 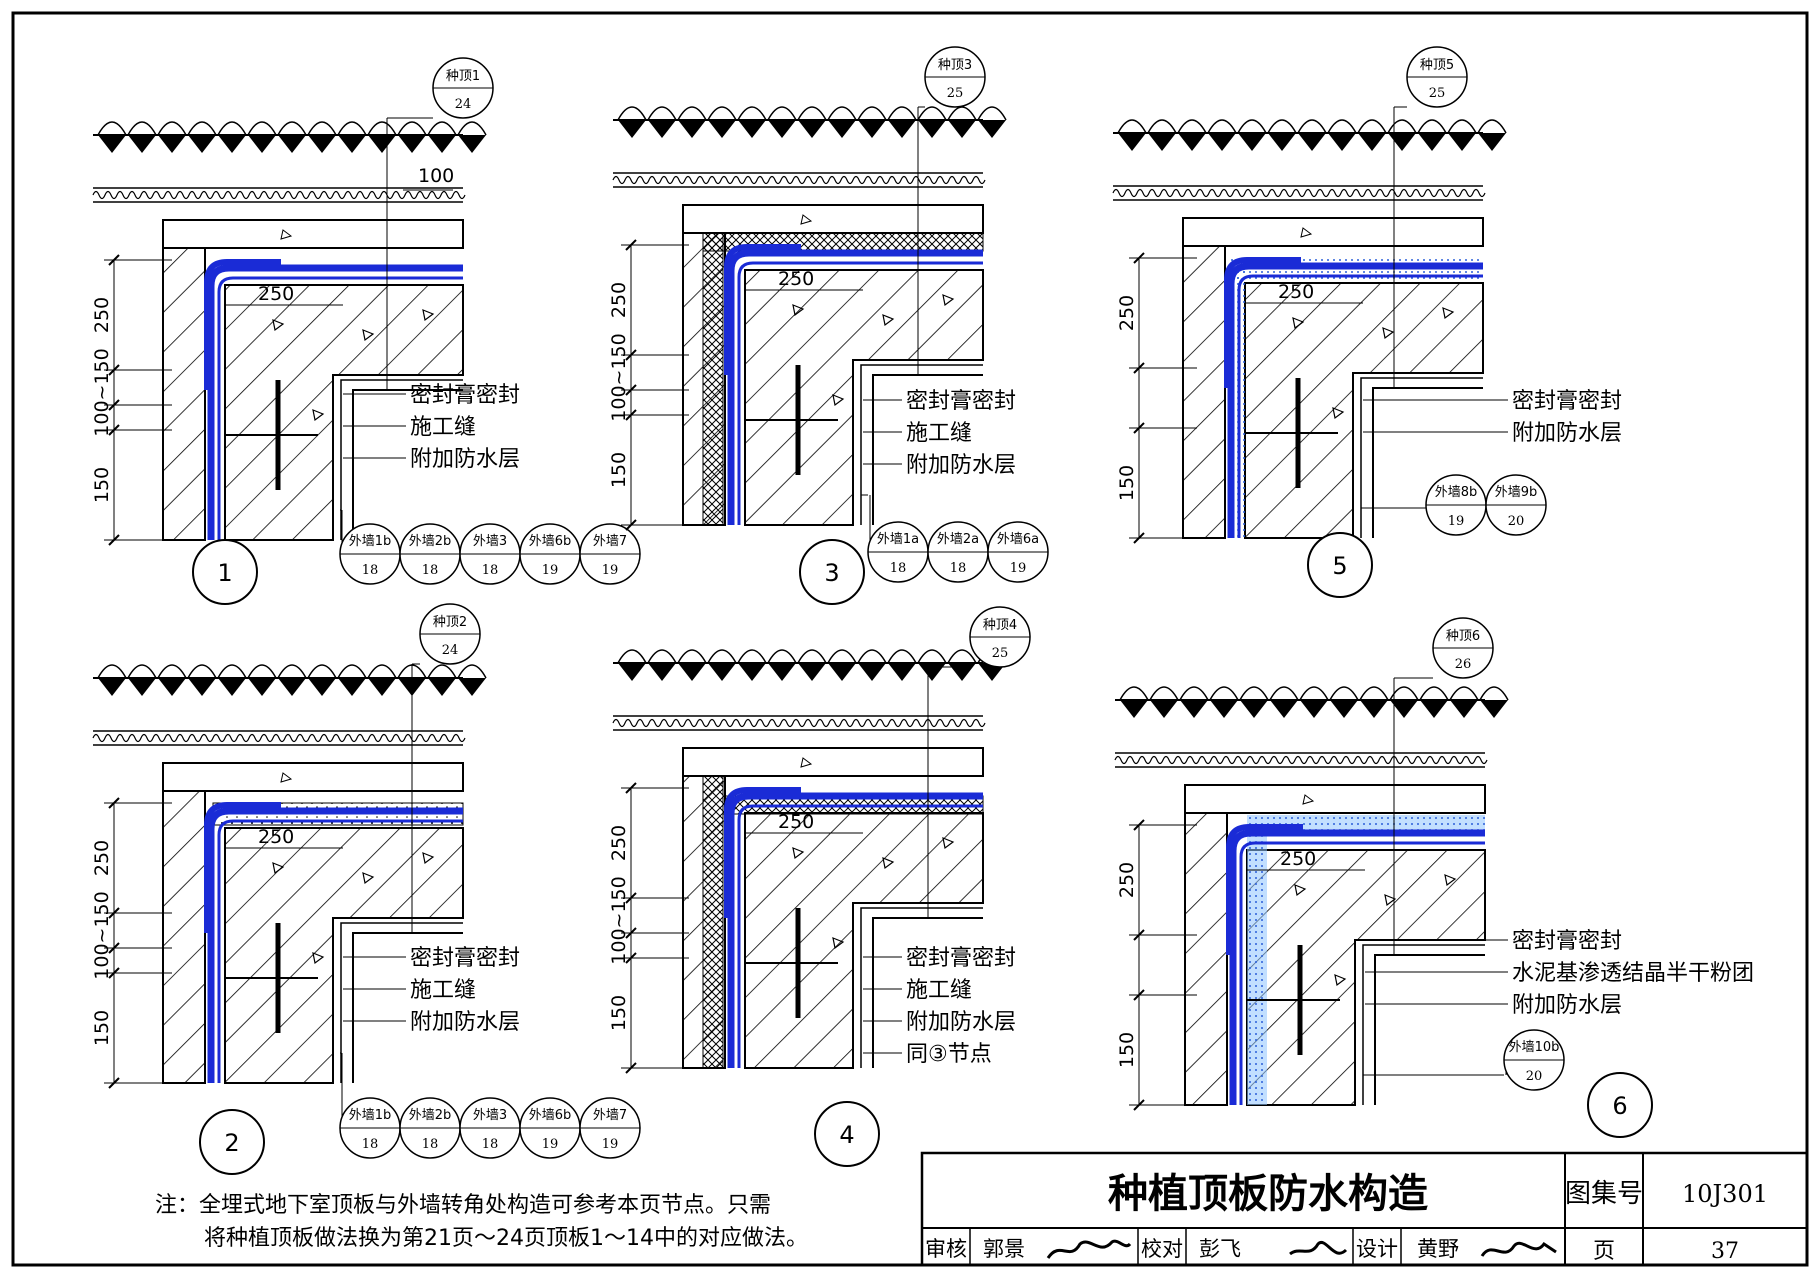 What do you see at coordinates (1162, 1249) in the screenshot?
I see `check-label: 校对` at bounding box center [1162, 1249].